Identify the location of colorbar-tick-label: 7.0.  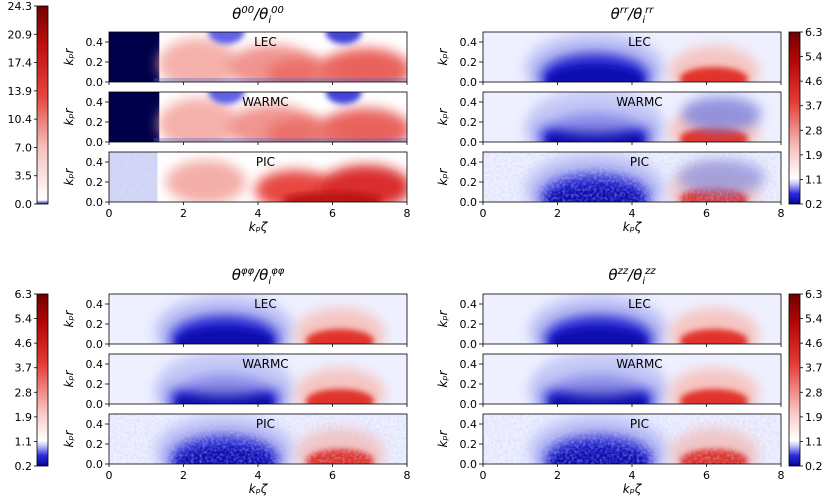
(24, 147).